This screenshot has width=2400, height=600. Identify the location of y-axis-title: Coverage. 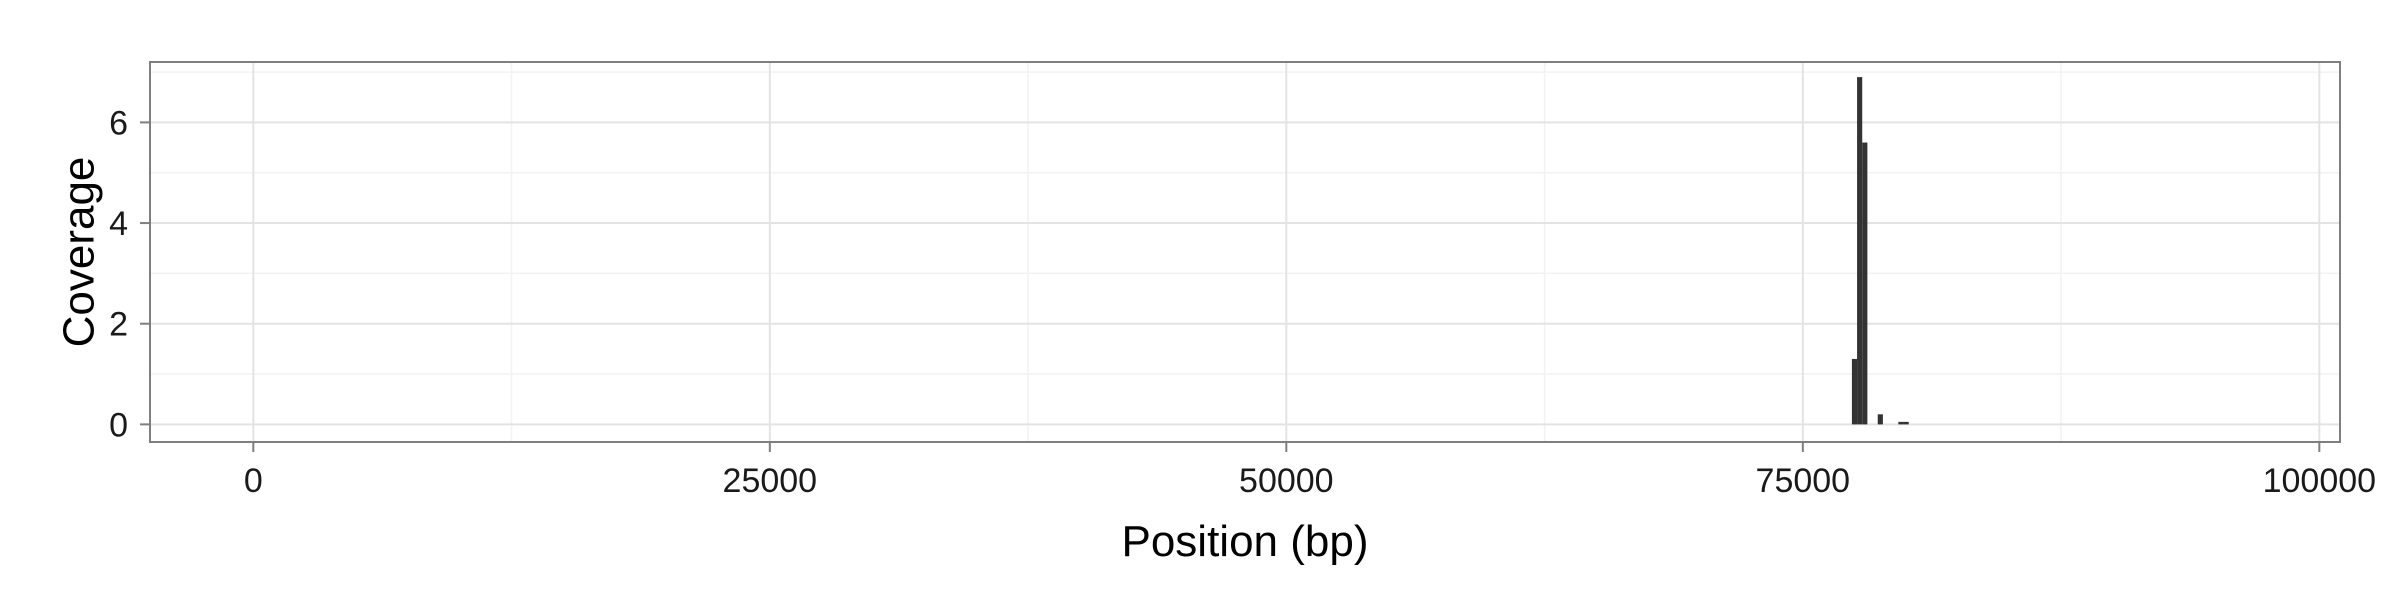
(78, 252).